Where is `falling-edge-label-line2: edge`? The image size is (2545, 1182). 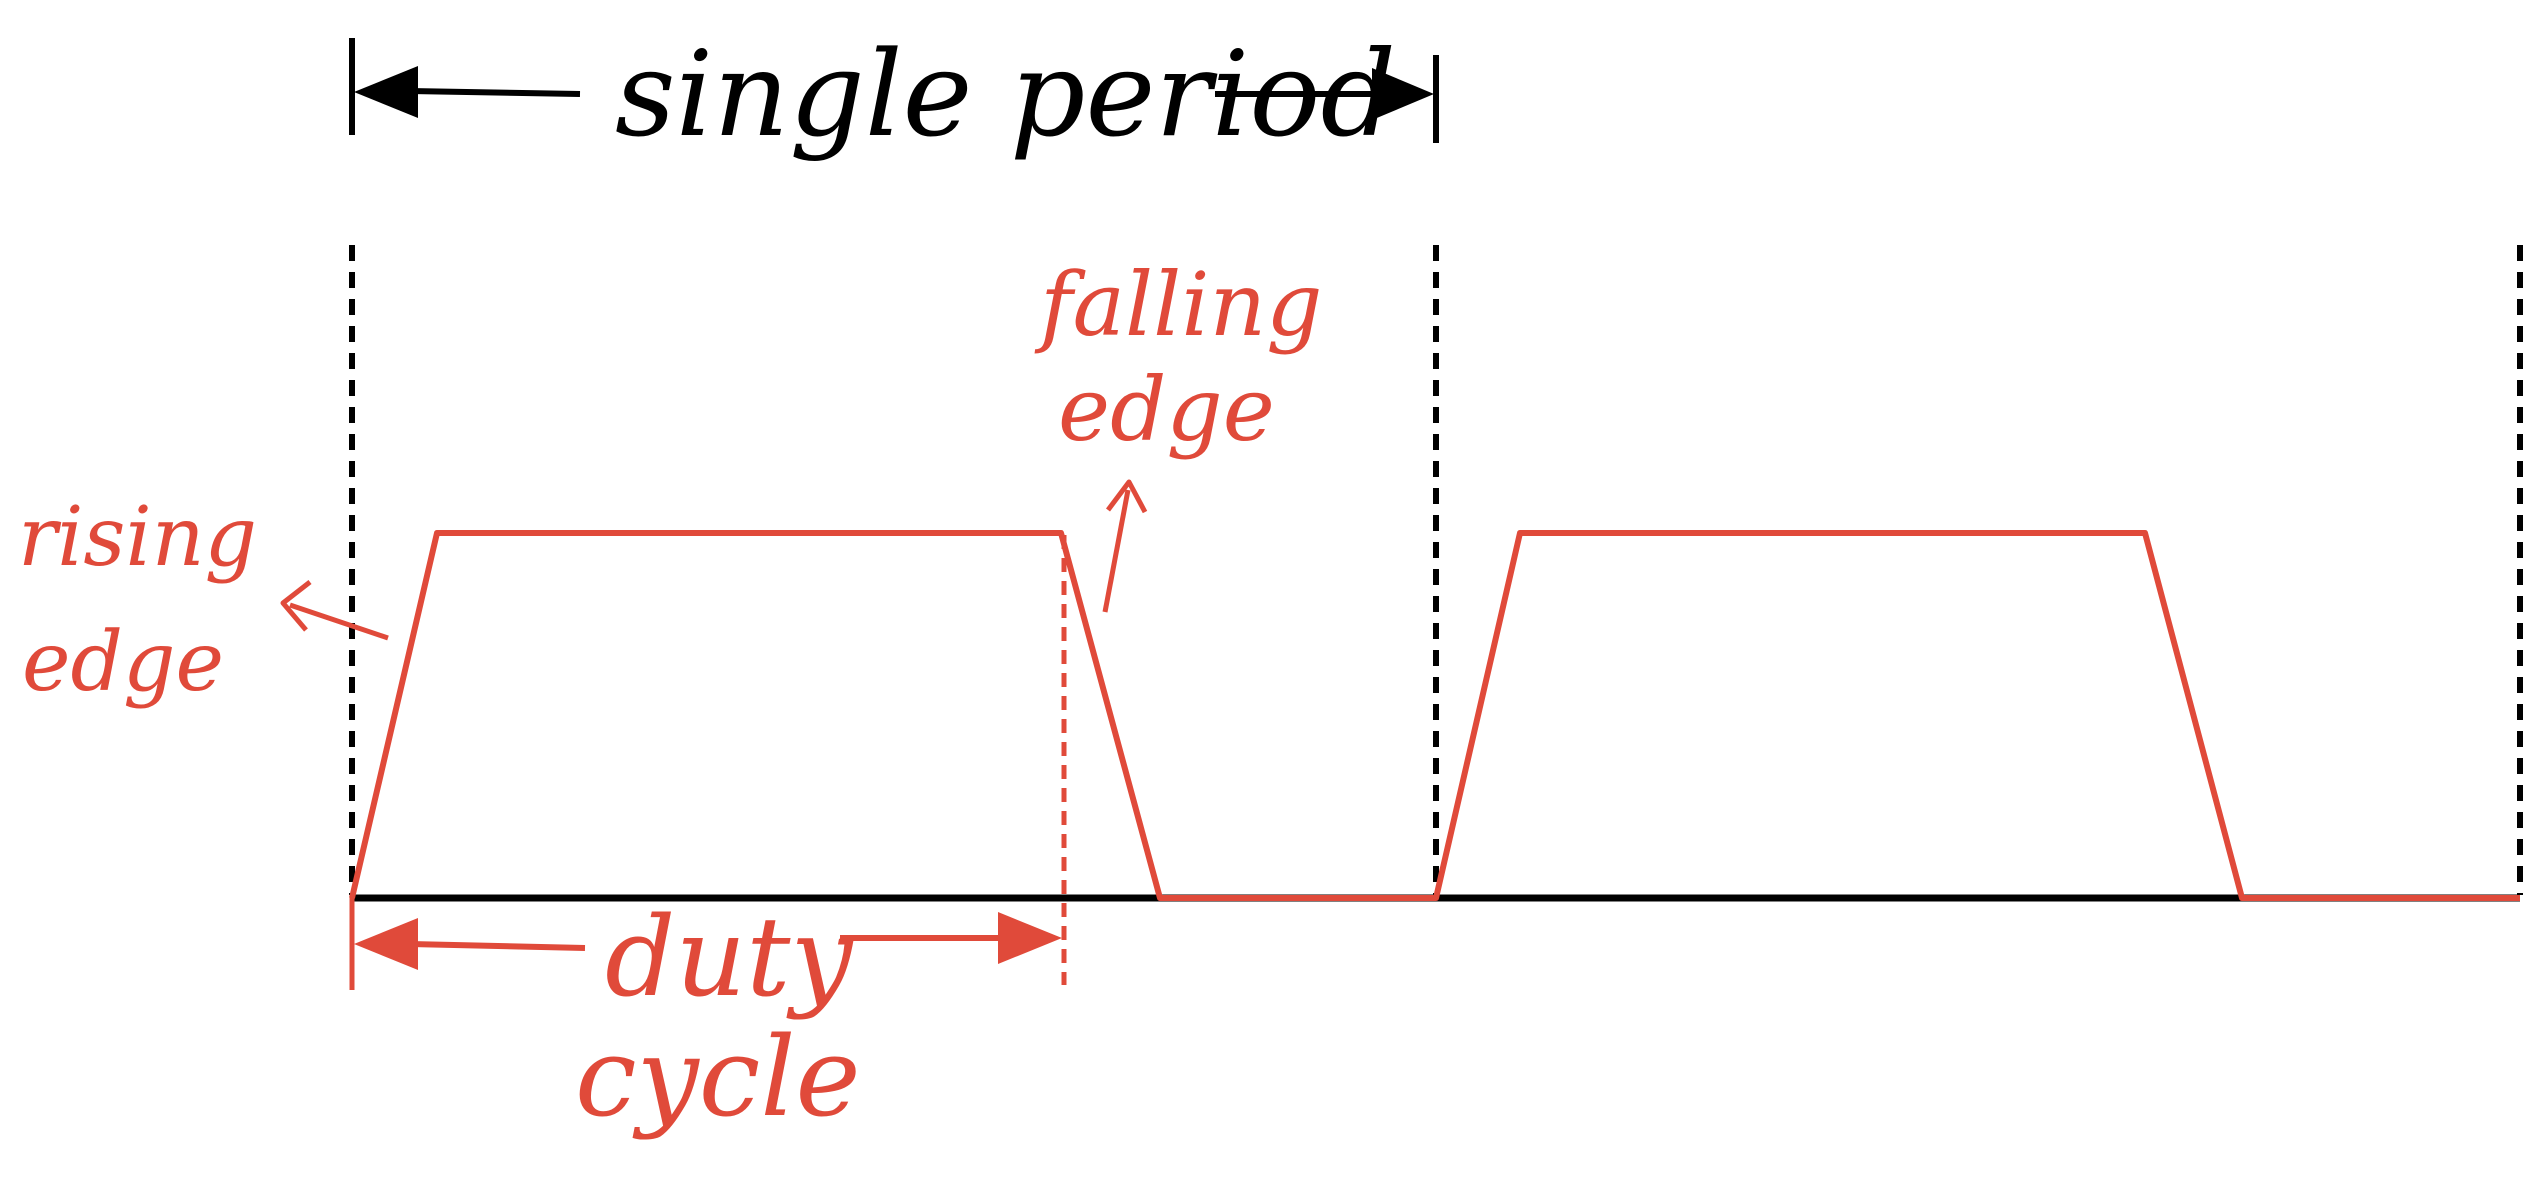
falling-edge-label-line2: edge is located at coordinates (1166, 409).